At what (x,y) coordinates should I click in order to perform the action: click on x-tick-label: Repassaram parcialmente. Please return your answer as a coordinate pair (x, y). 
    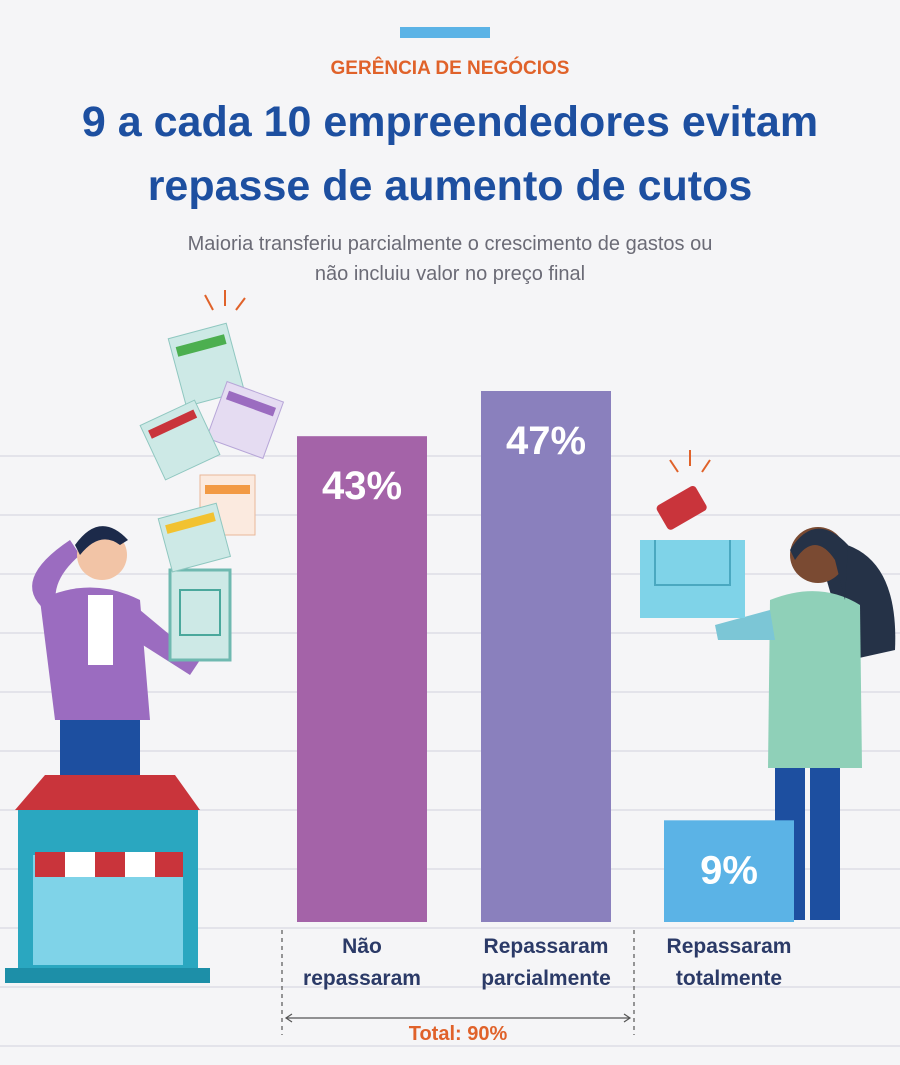
    Looking at the image, I should click on (546, 962).